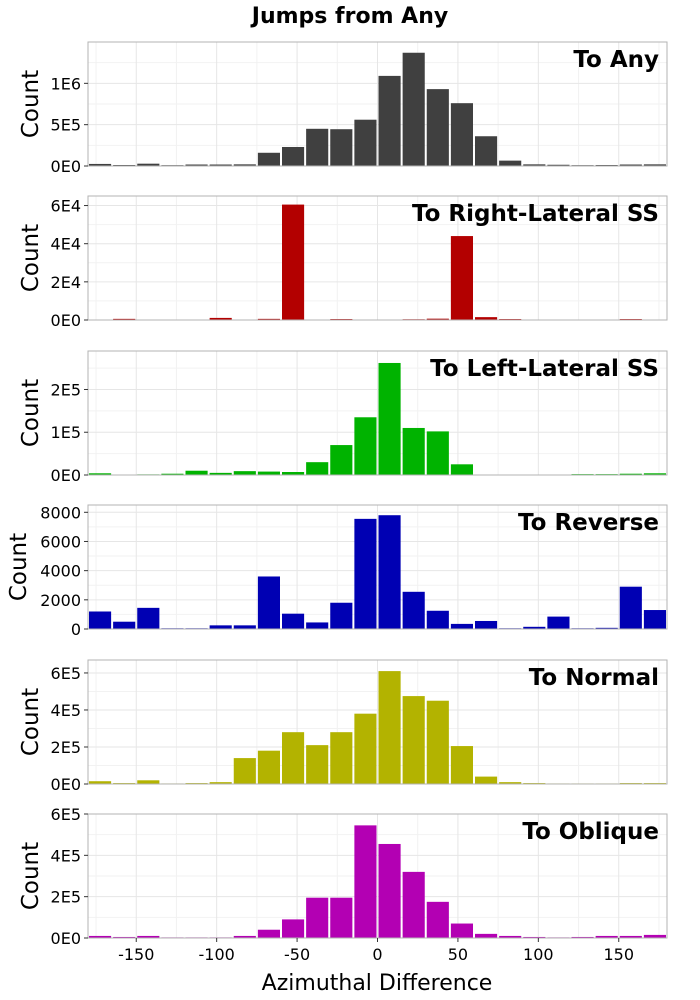 This screenshot has width=700, height=1000. What do you see at coordinates (616, 60) in the screenshot?
I see `panel-label: To Any` at bounding box center [616, 60].